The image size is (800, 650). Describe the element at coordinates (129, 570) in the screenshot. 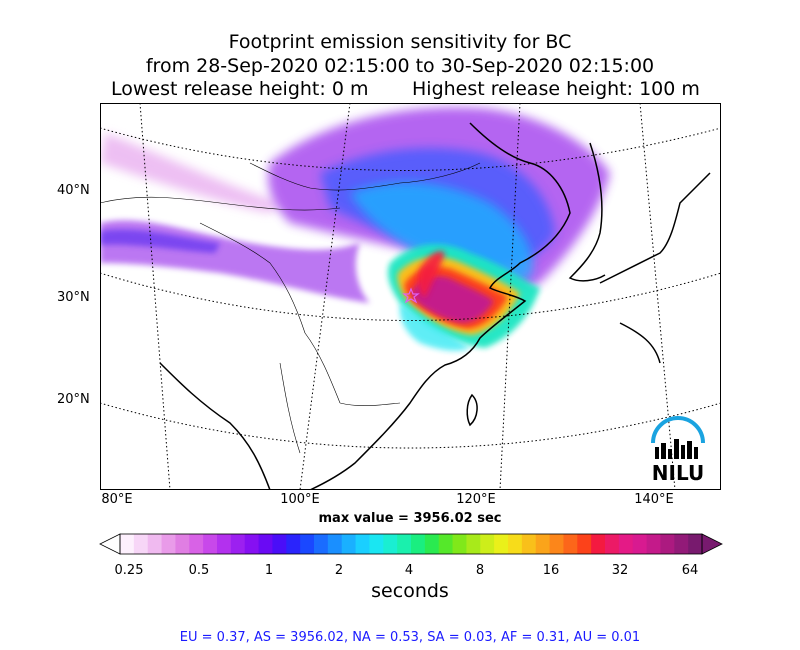

I see `colorbar-tick-0.25: 0.25` at that location.